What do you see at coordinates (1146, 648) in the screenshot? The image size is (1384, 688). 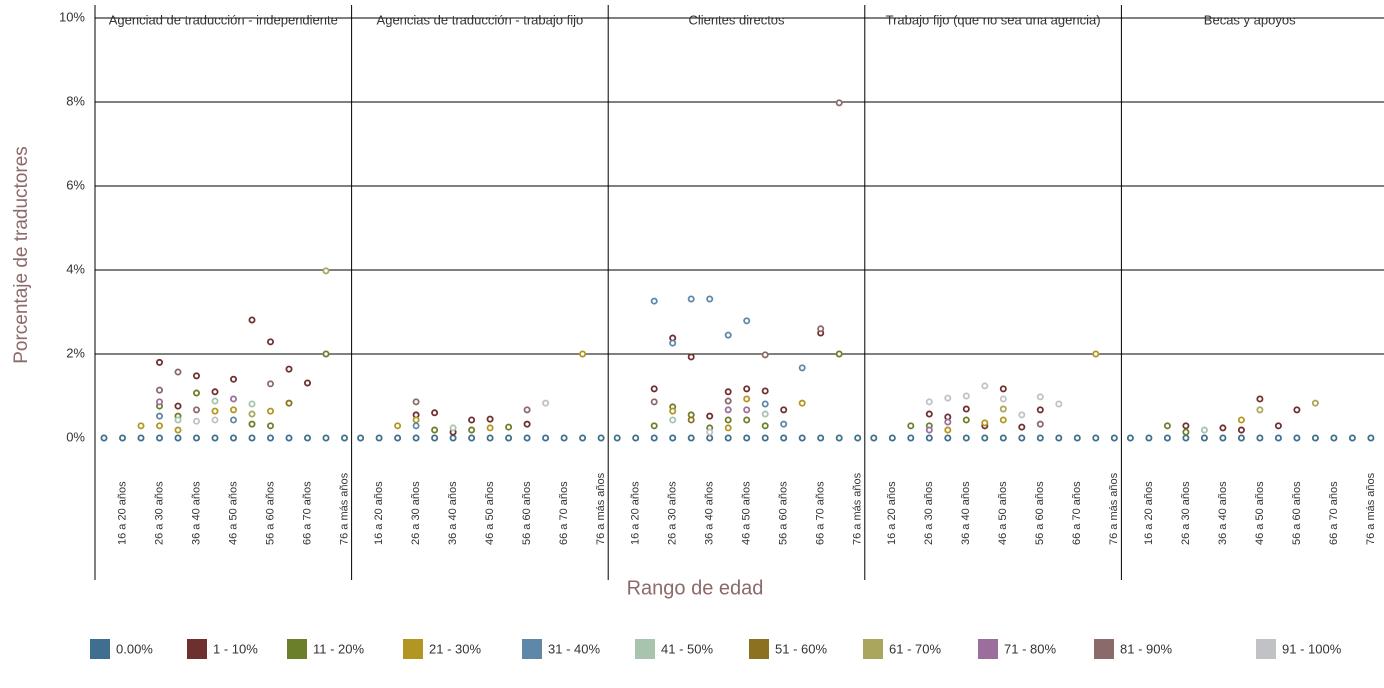 I see `legend-label: 81 - 90%` at bounding box center [1146, 648].